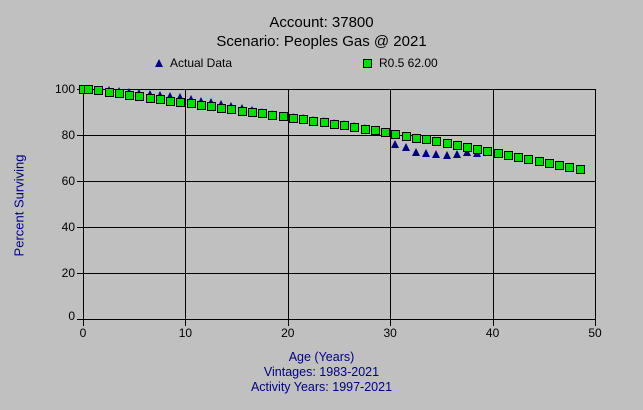 This screenshot has width=643, height=410. Describe the element at coordinates (201, 63) in the screenshot. I see `legend-actual-label: Actual Data` at that location.